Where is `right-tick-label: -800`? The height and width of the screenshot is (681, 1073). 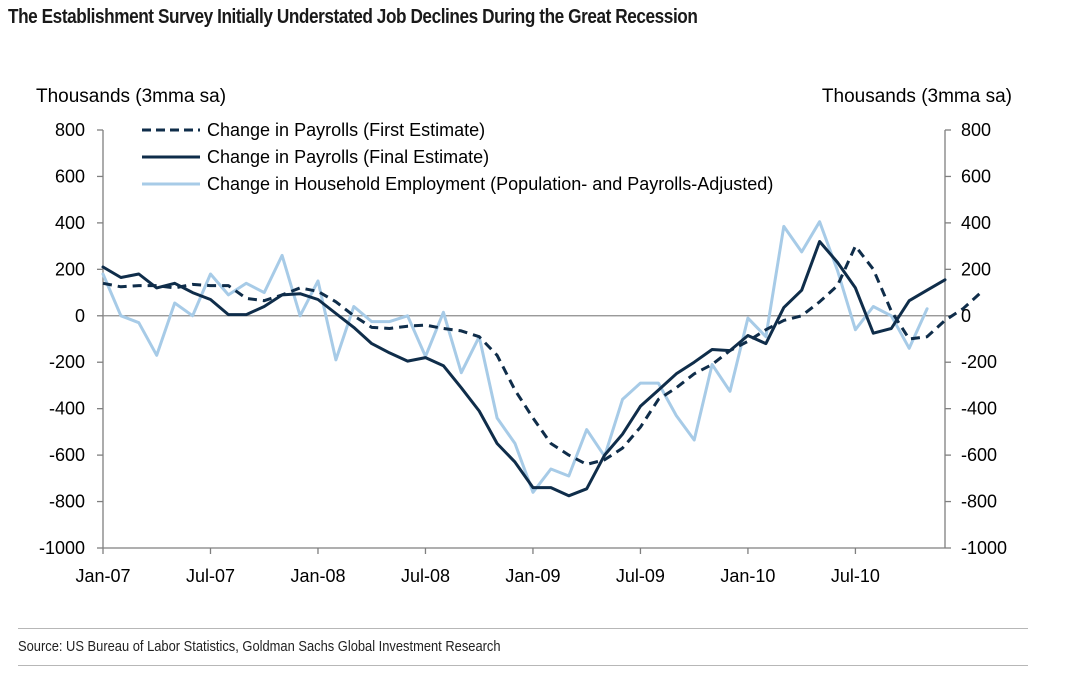 right-tick-label: -800 is located at coordinates (979, 502).